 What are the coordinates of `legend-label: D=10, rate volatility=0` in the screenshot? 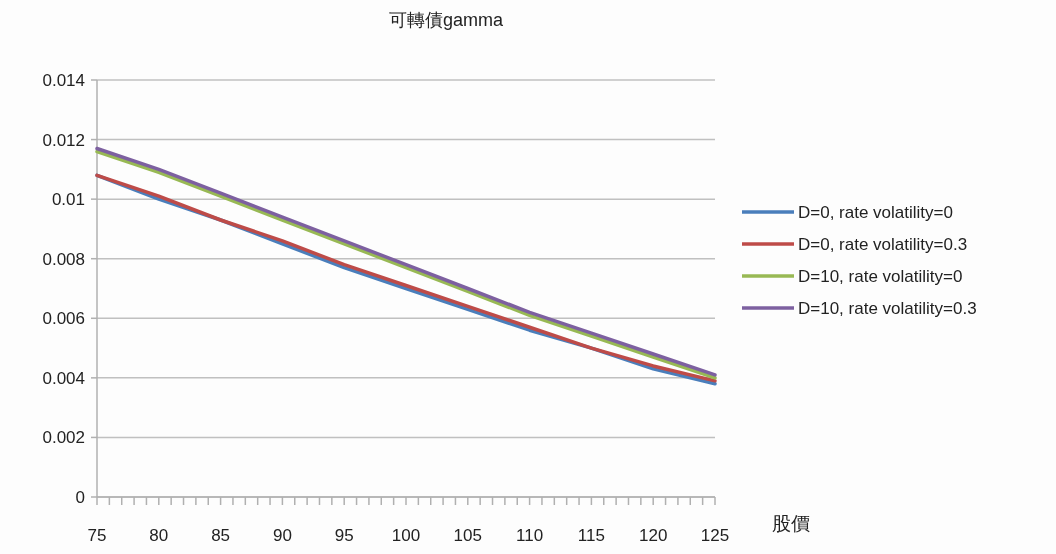 It's located at (880, 276).